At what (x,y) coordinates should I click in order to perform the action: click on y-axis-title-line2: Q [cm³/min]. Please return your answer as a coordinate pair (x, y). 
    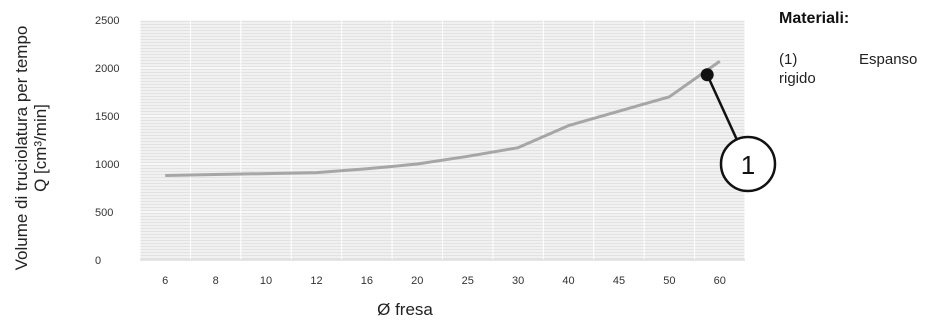
    Looking at the image, I should click on (40, 148).